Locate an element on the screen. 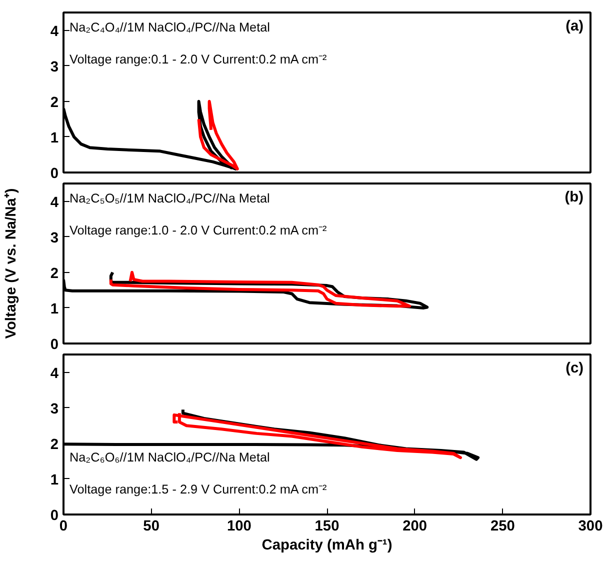  y-axis-title: Voltage (V vs. Na/Na⁺) is located at coordinates (12, 263).